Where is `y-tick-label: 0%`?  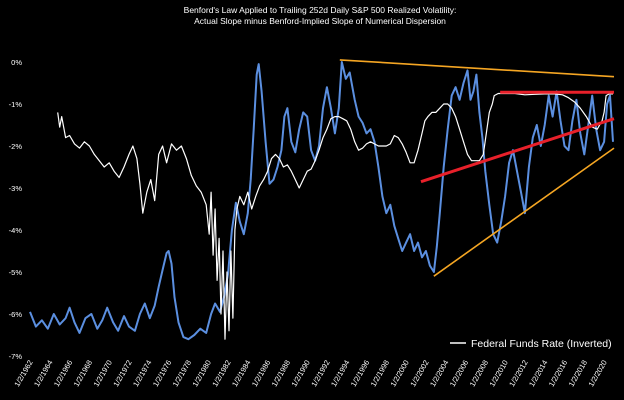
y-tick-label: 0% is located at coordinates (16, 62).